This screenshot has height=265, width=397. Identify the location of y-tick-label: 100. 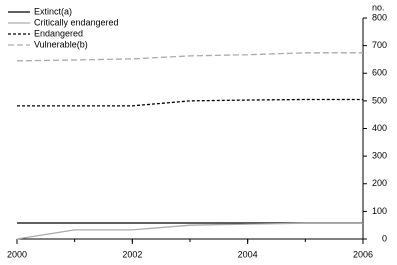
(379, 211).